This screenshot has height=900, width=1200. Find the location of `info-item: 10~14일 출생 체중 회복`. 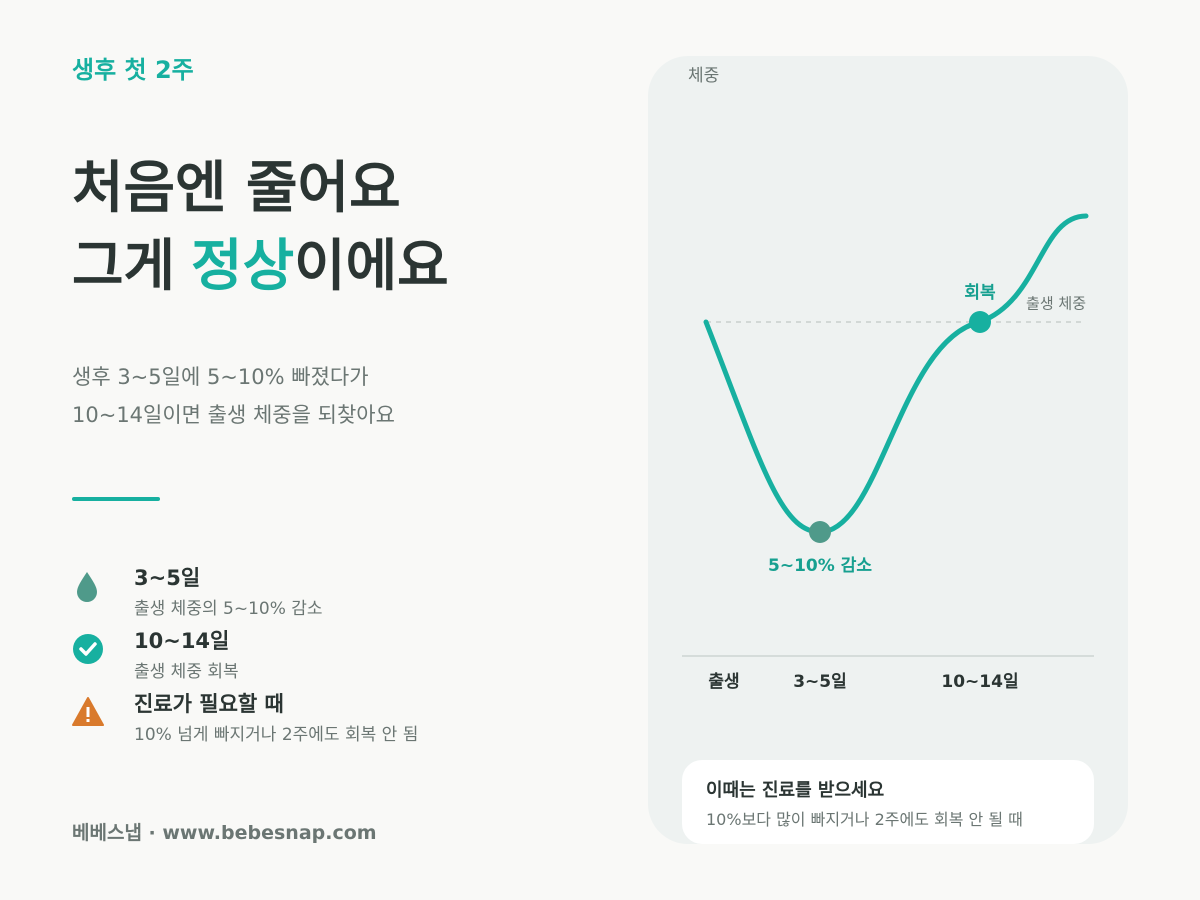

info-item: 10~14일 출생 체중 회복 is located at coordinates (322, 655).